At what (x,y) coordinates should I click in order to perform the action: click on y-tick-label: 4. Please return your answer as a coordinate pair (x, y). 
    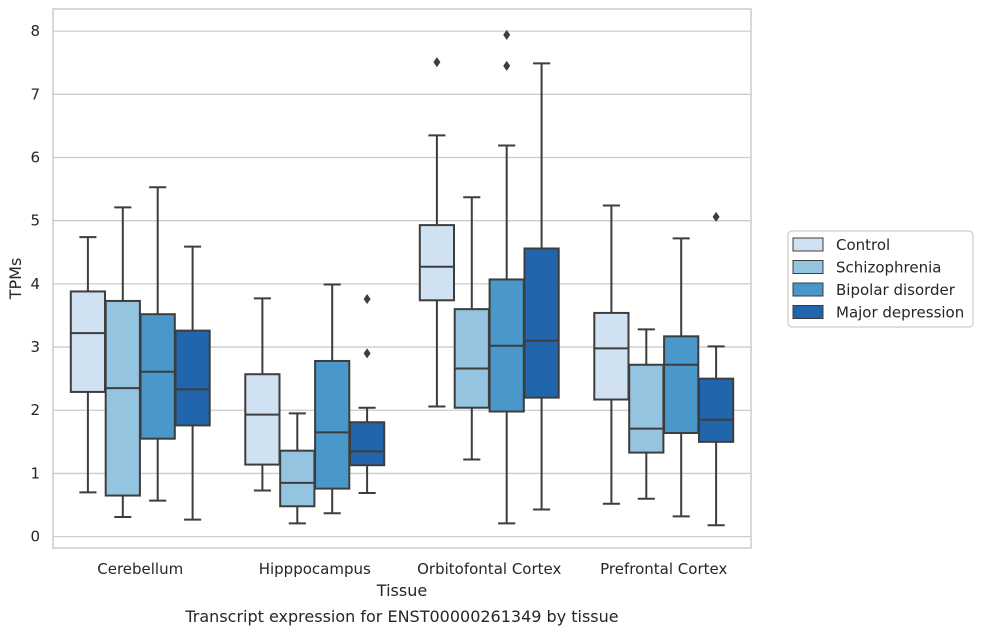
    Looking at the image, I should click on (35, 284).